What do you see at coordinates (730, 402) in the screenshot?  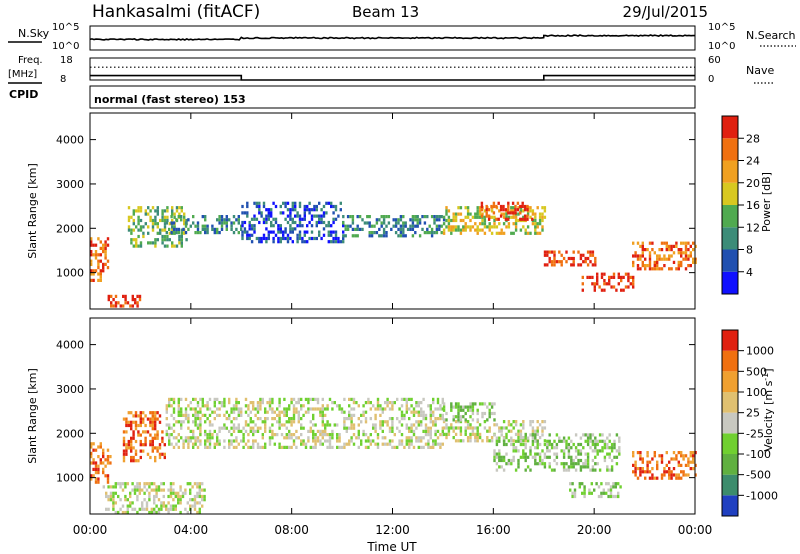 I see `velocity-colorbar-segment` at bounding box center [730, 402].